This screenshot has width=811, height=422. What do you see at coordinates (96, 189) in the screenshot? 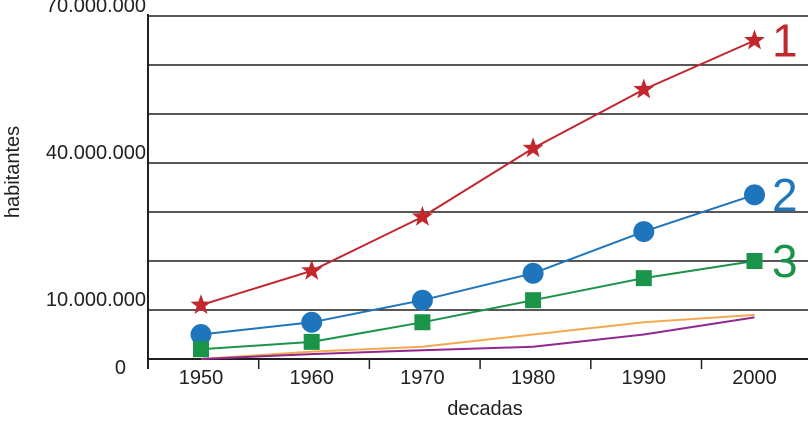
I see `y-ticks: 0 10.000.000 40.000.000 70.000.000` at bounding box center [96, 189].